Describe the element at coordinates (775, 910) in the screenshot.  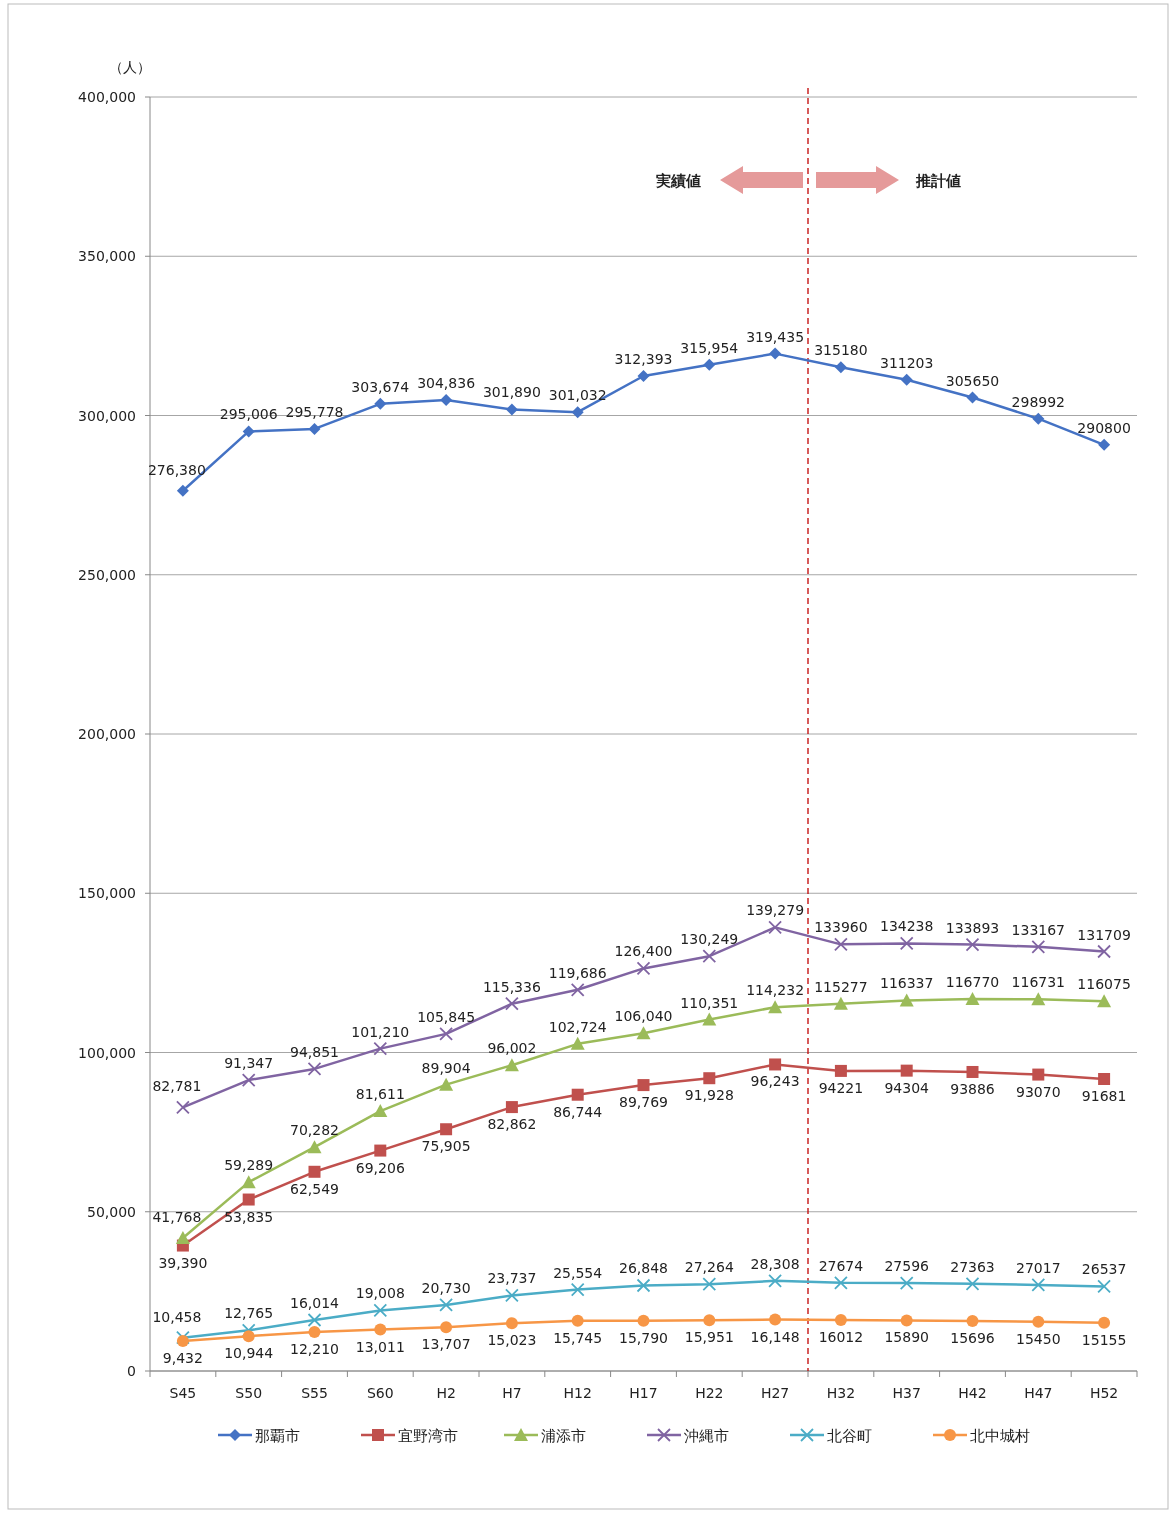
I see `data-label: 139,279` at that location.